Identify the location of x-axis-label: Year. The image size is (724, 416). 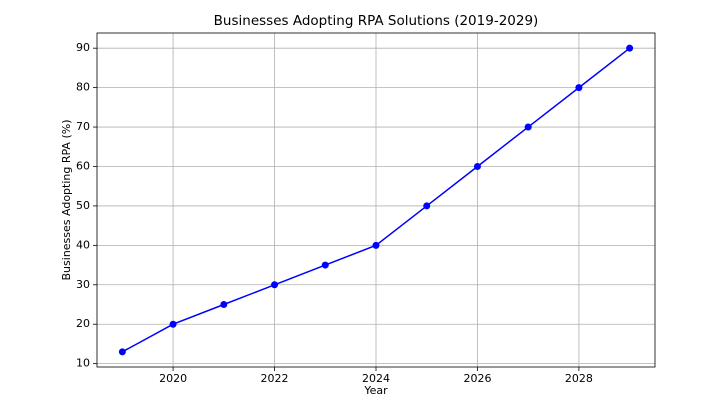
(375, 390).